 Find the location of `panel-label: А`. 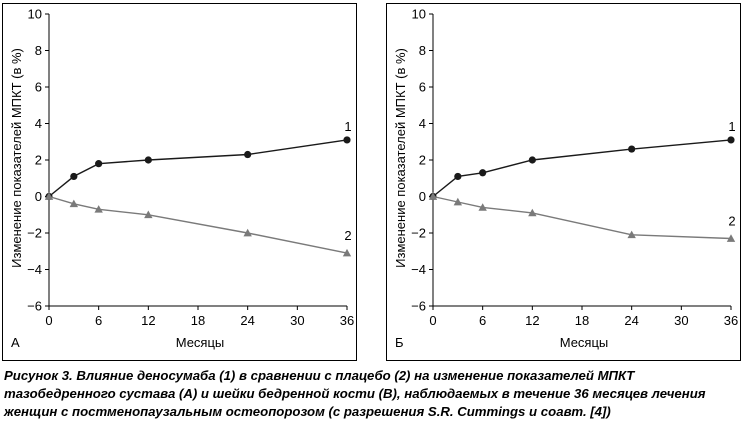

panel-label: А is located at coordinates (15, 342).